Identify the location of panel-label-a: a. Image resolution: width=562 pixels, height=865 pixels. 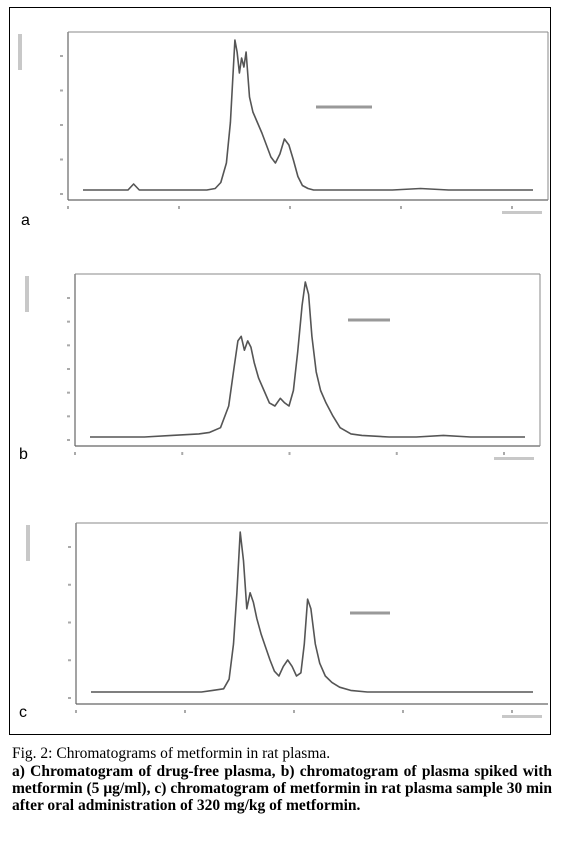
(25, 220).